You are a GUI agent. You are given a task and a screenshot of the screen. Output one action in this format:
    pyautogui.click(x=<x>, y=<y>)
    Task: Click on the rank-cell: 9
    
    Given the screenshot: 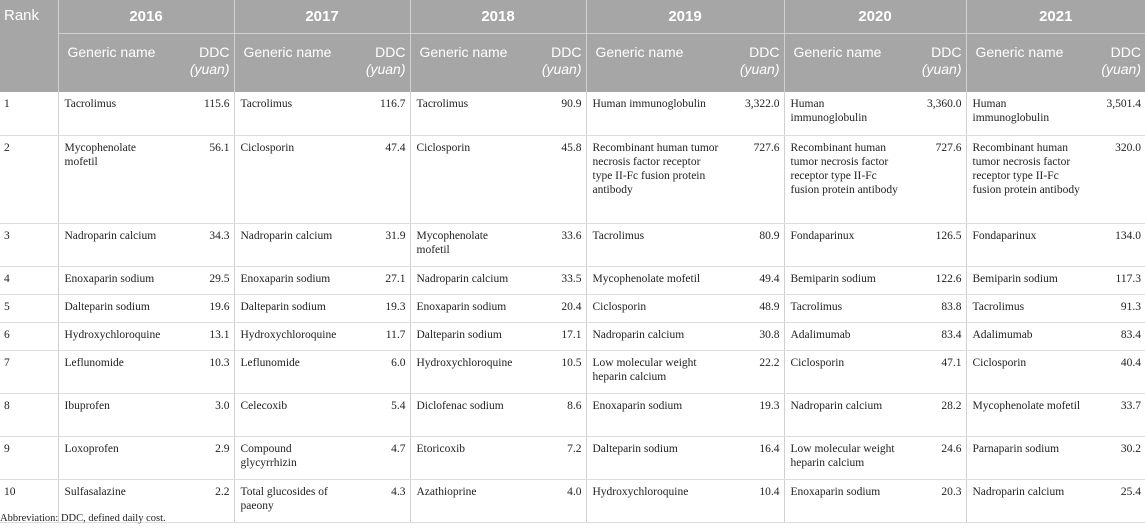 What is the action you would take?
    pyautogui.click(x=29, y=458)
    